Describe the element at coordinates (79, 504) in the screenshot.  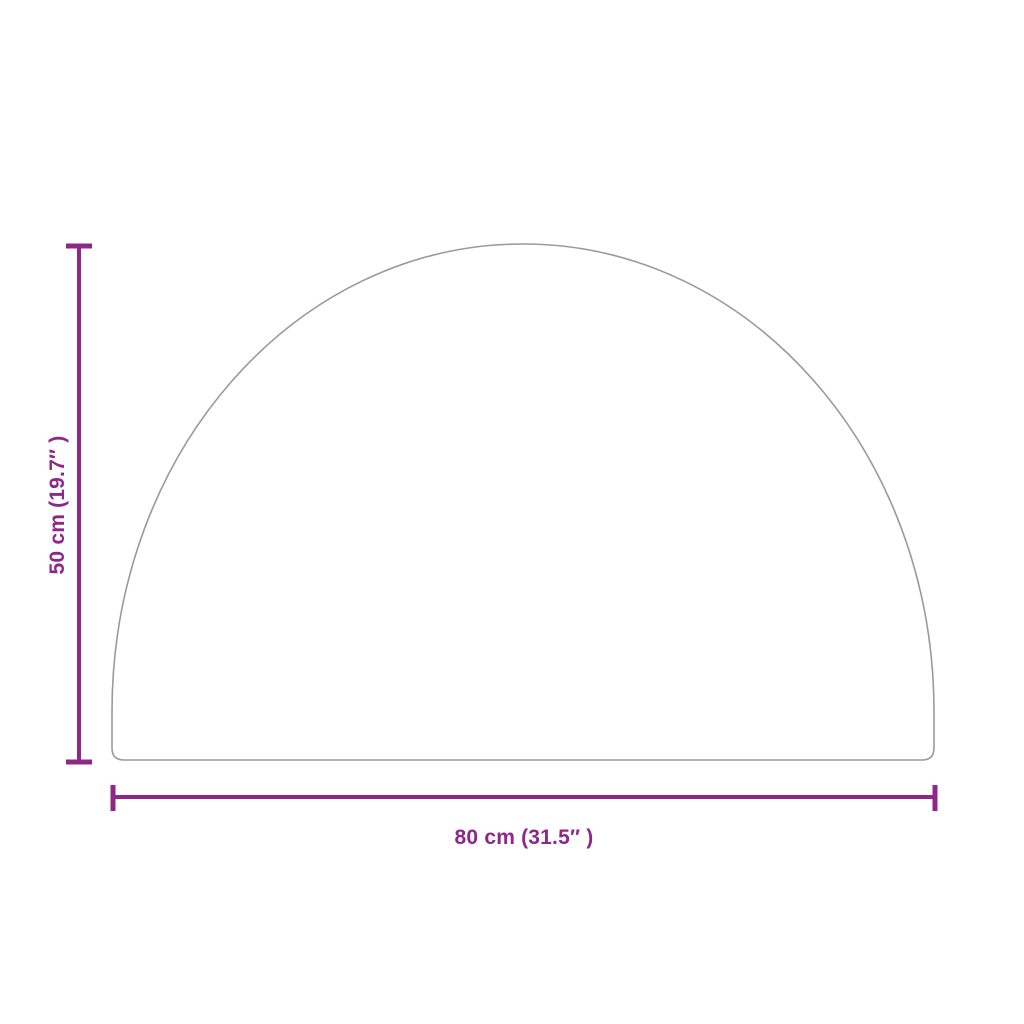
I see `height-dimension-line` at that location.